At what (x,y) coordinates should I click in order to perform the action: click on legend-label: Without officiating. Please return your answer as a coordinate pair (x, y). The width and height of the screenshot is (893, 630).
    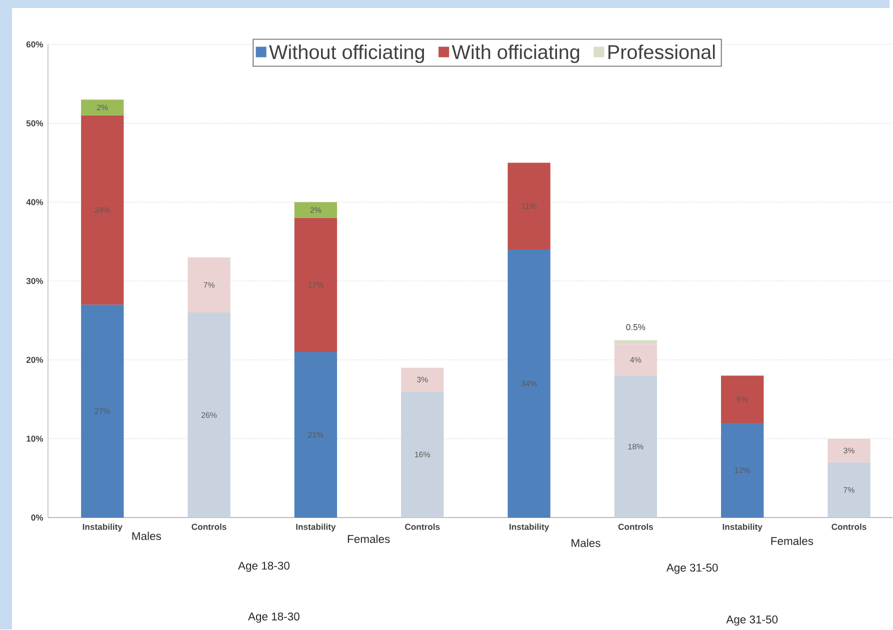
    Looking at the image, I should click on (346, 53).